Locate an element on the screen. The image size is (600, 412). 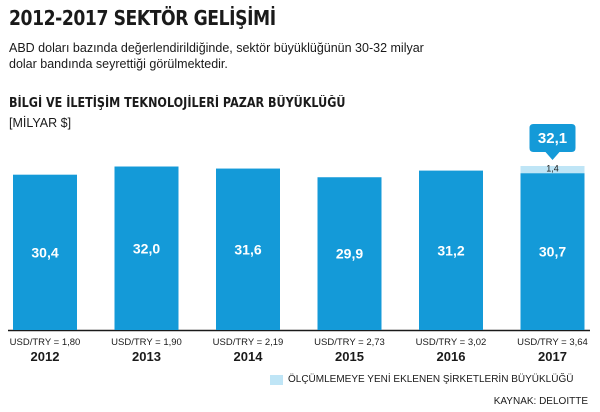
y-axis-unit-label: [MİLYAR $] is located at coordinates (40, 123).